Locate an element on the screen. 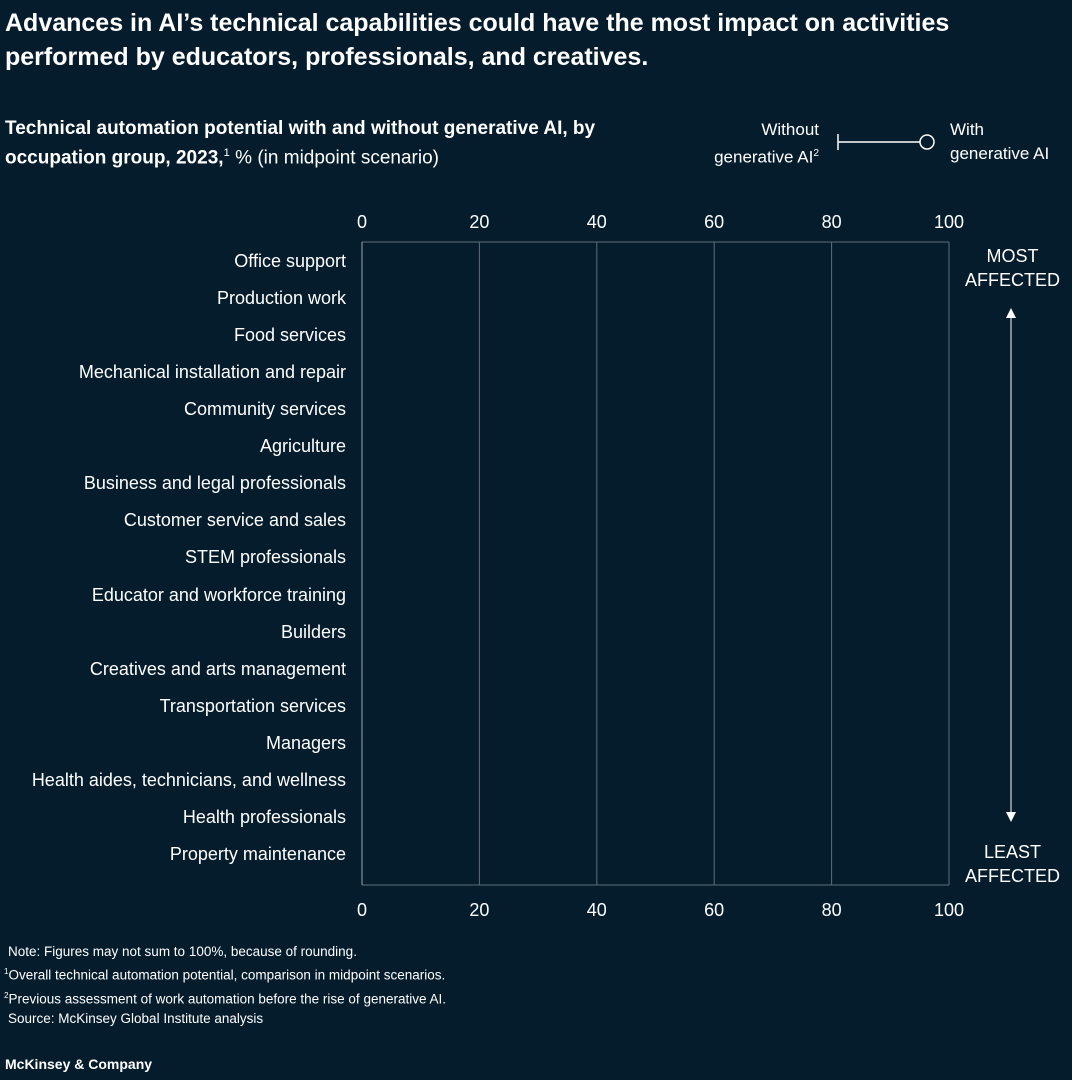 The width and height of the screenshot is (1072, 1080). category-label: Agriculture is located at coordinates (302, 446).